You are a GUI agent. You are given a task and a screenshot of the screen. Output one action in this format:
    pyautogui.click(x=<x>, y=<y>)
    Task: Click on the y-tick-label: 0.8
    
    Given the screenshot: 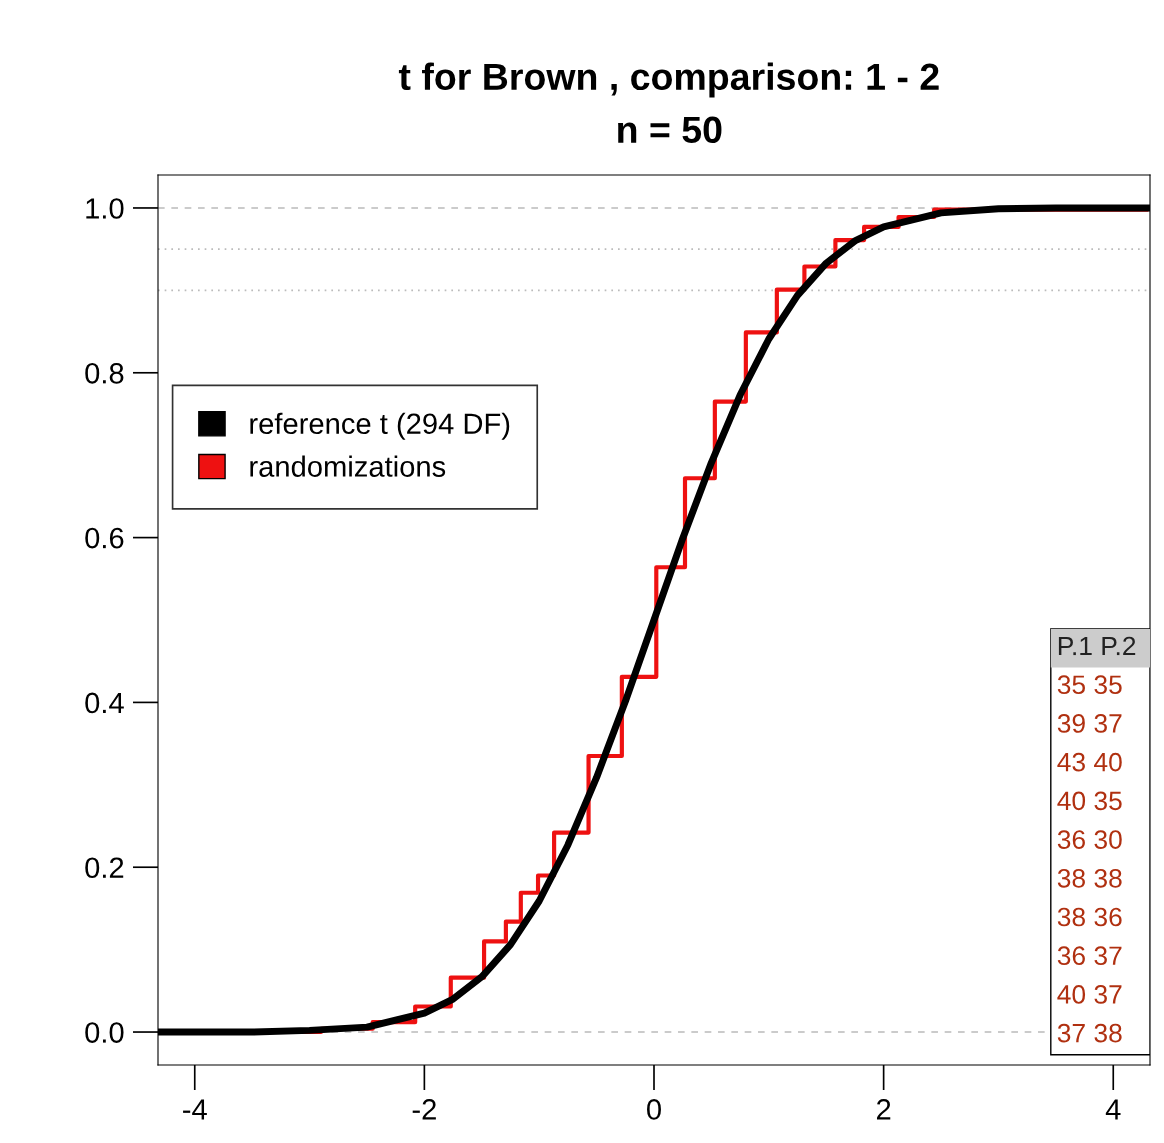 What is the action you would take?
    pyautogui.click(x=104, y=373)
    